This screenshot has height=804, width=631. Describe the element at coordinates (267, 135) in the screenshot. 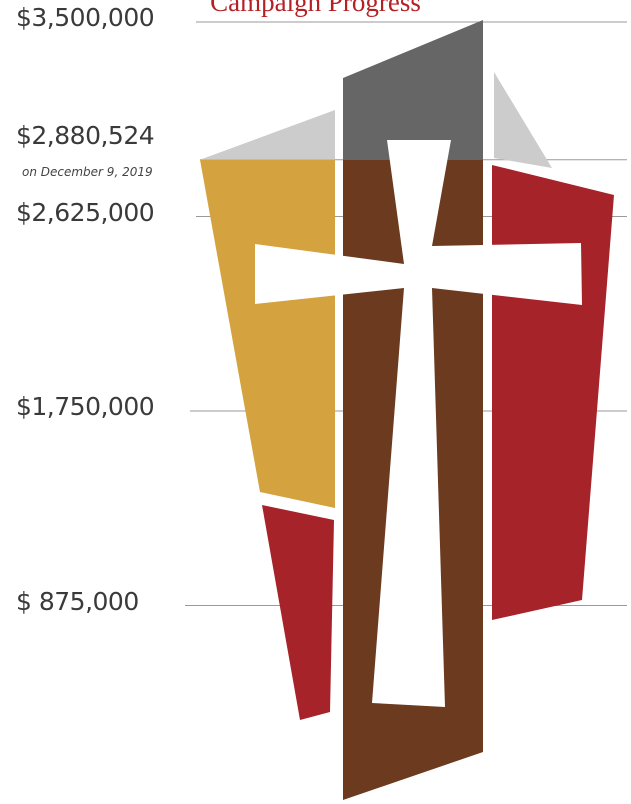

I see `left-upper-unfilled` at that location.